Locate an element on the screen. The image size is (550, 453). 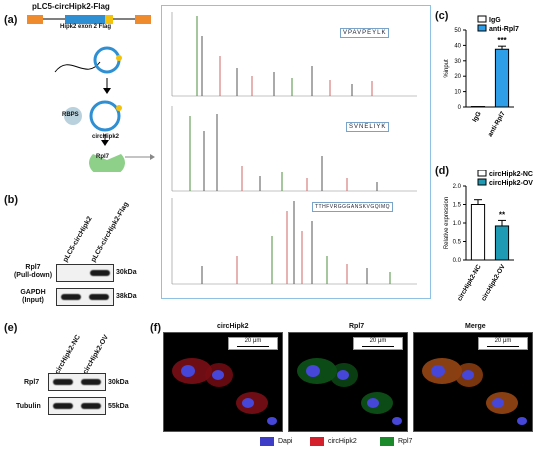
size-label-2: 38kDa is located at coordinates (126, 296).